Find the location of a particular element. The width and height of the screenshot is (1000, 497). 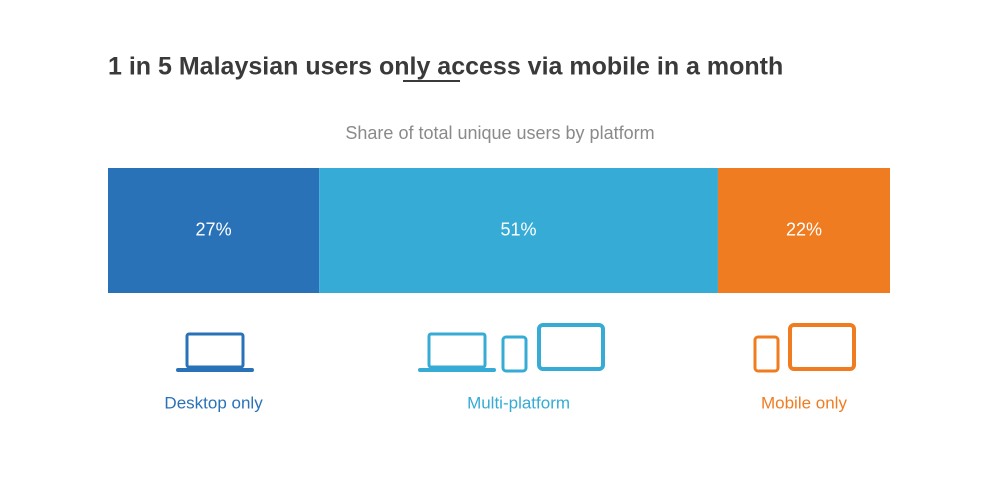

multi-icon is located at coordinates (511, 348).